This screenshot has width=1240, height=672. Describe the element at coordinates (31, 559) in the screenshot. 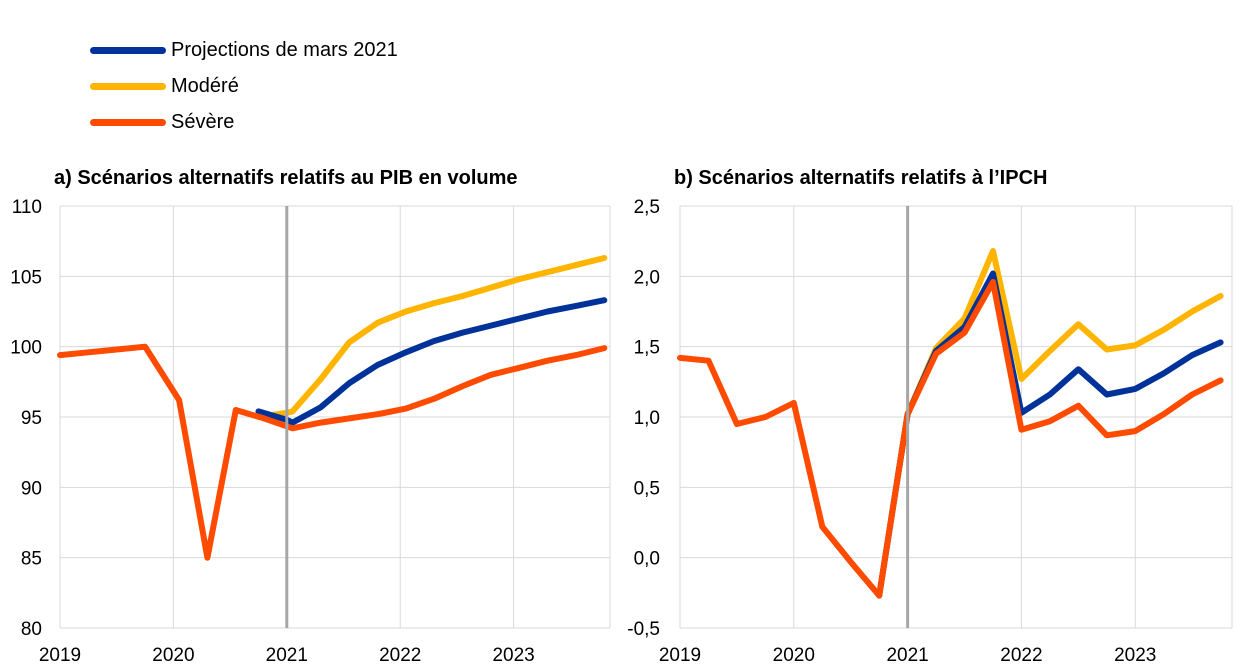

I see `y-tick-label: 85` at that location.